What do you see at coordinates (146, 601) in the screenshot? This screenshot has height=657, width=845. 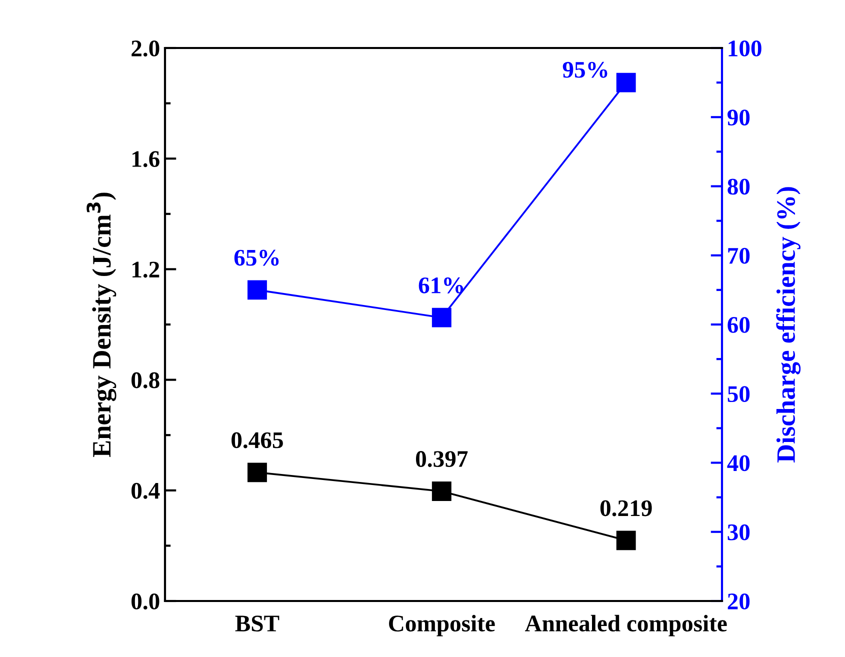 I see `y-tick-label: 0.0` at bounding box center [146, 601].